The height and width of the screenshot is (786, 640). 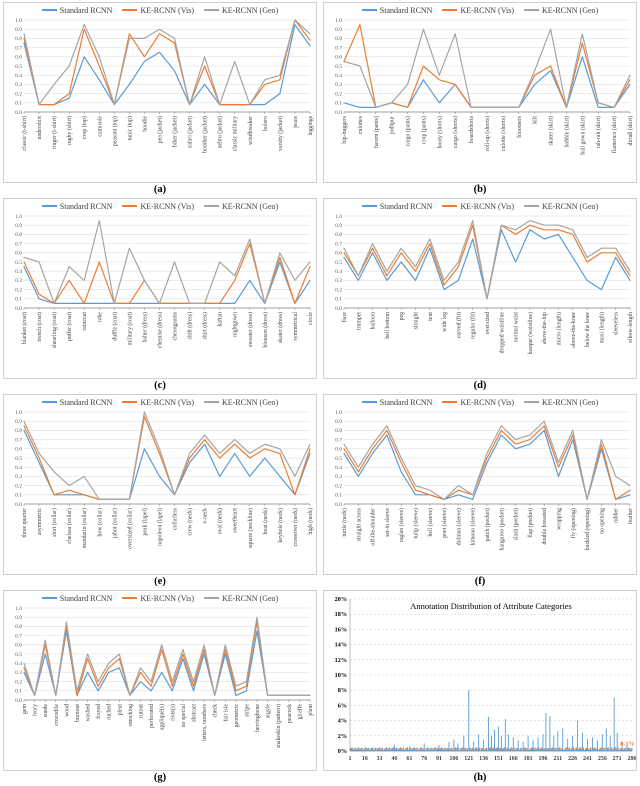 I want to click on svg-text: micro (length), so click(x=559, y=328).